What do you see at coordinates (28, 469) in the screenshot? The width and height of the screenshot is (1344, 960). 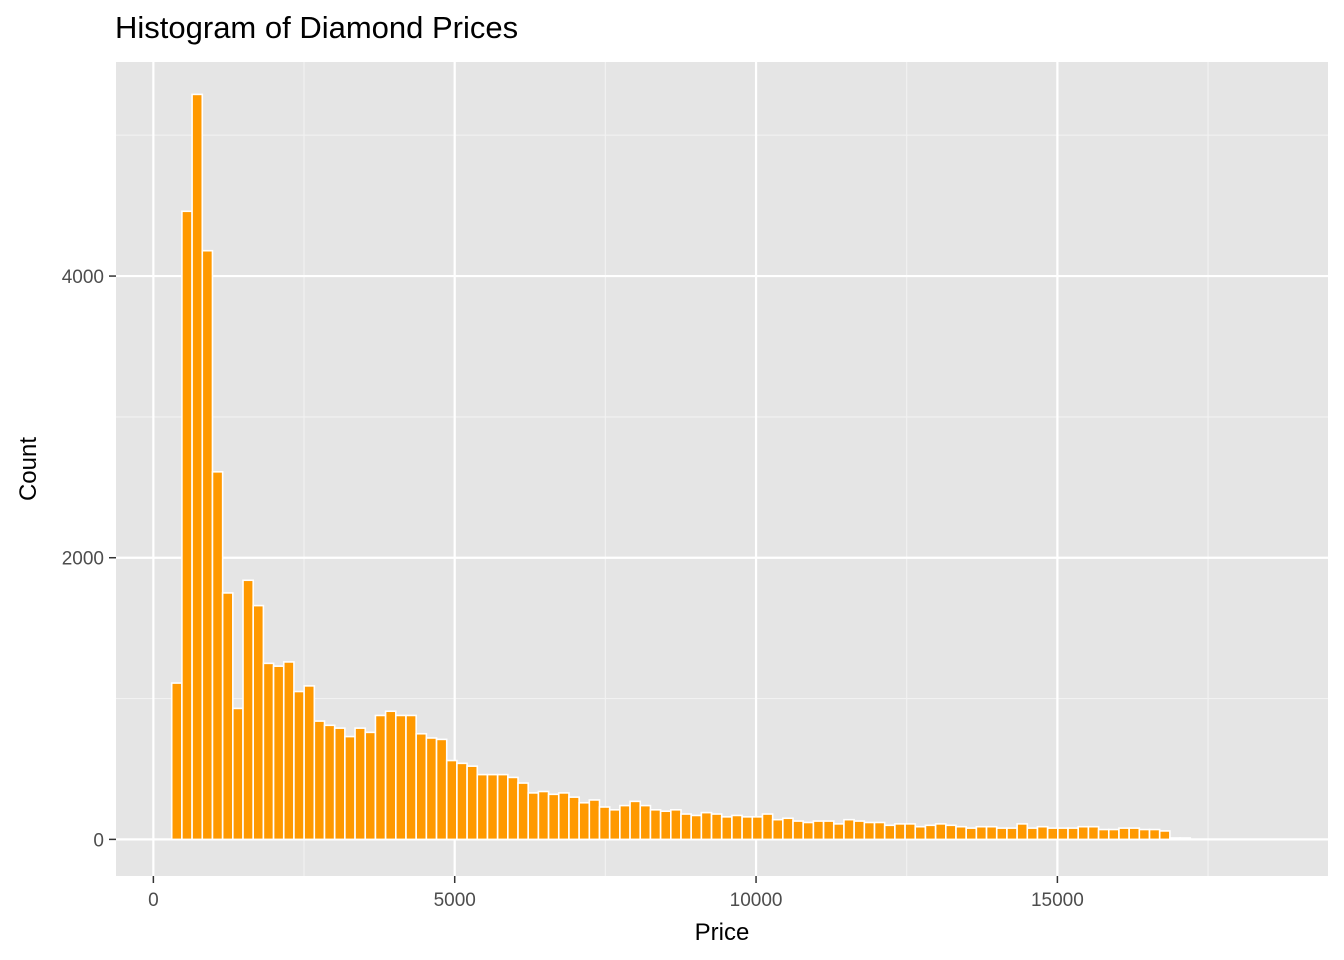 I see `y-axis-title: Count` at bounding box center [28, 469].